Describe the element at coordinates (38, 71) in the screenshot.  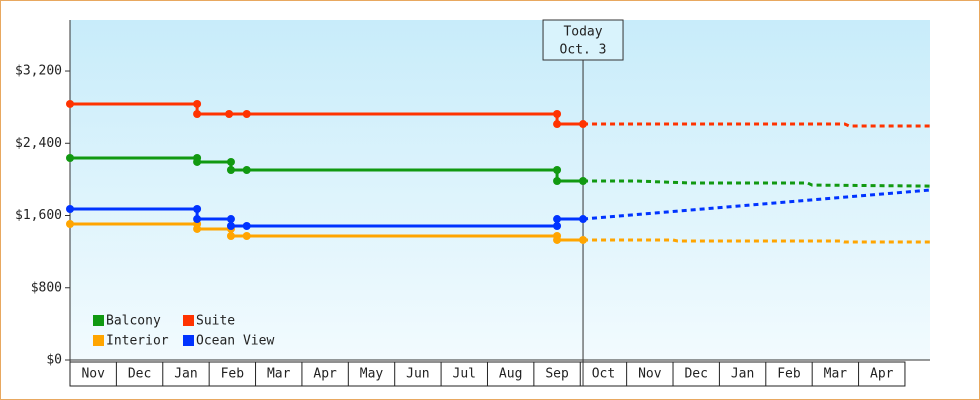
I see `y-tick-label: $3,200` at that location.